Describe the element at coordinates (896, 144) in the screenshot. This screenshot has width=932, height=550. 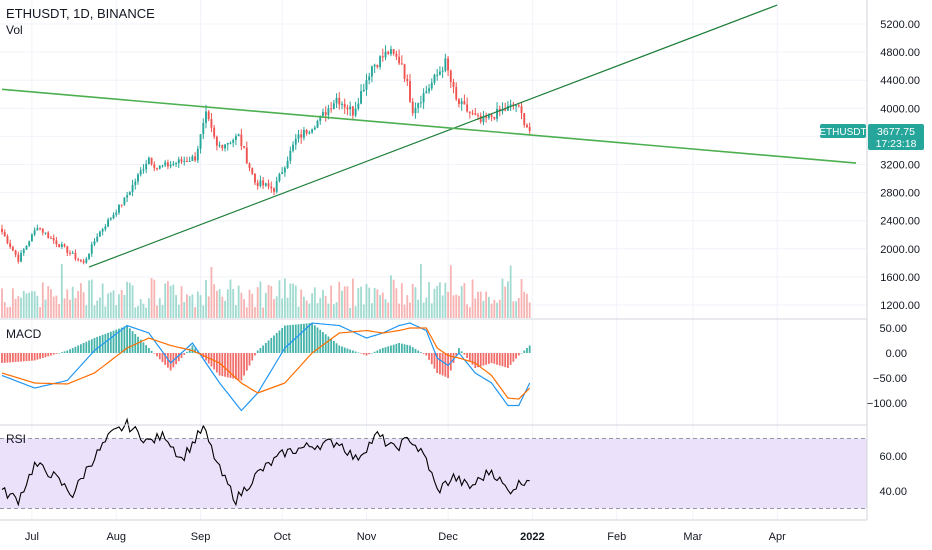
I see `countdown-timer: 17:23:18` at that location.